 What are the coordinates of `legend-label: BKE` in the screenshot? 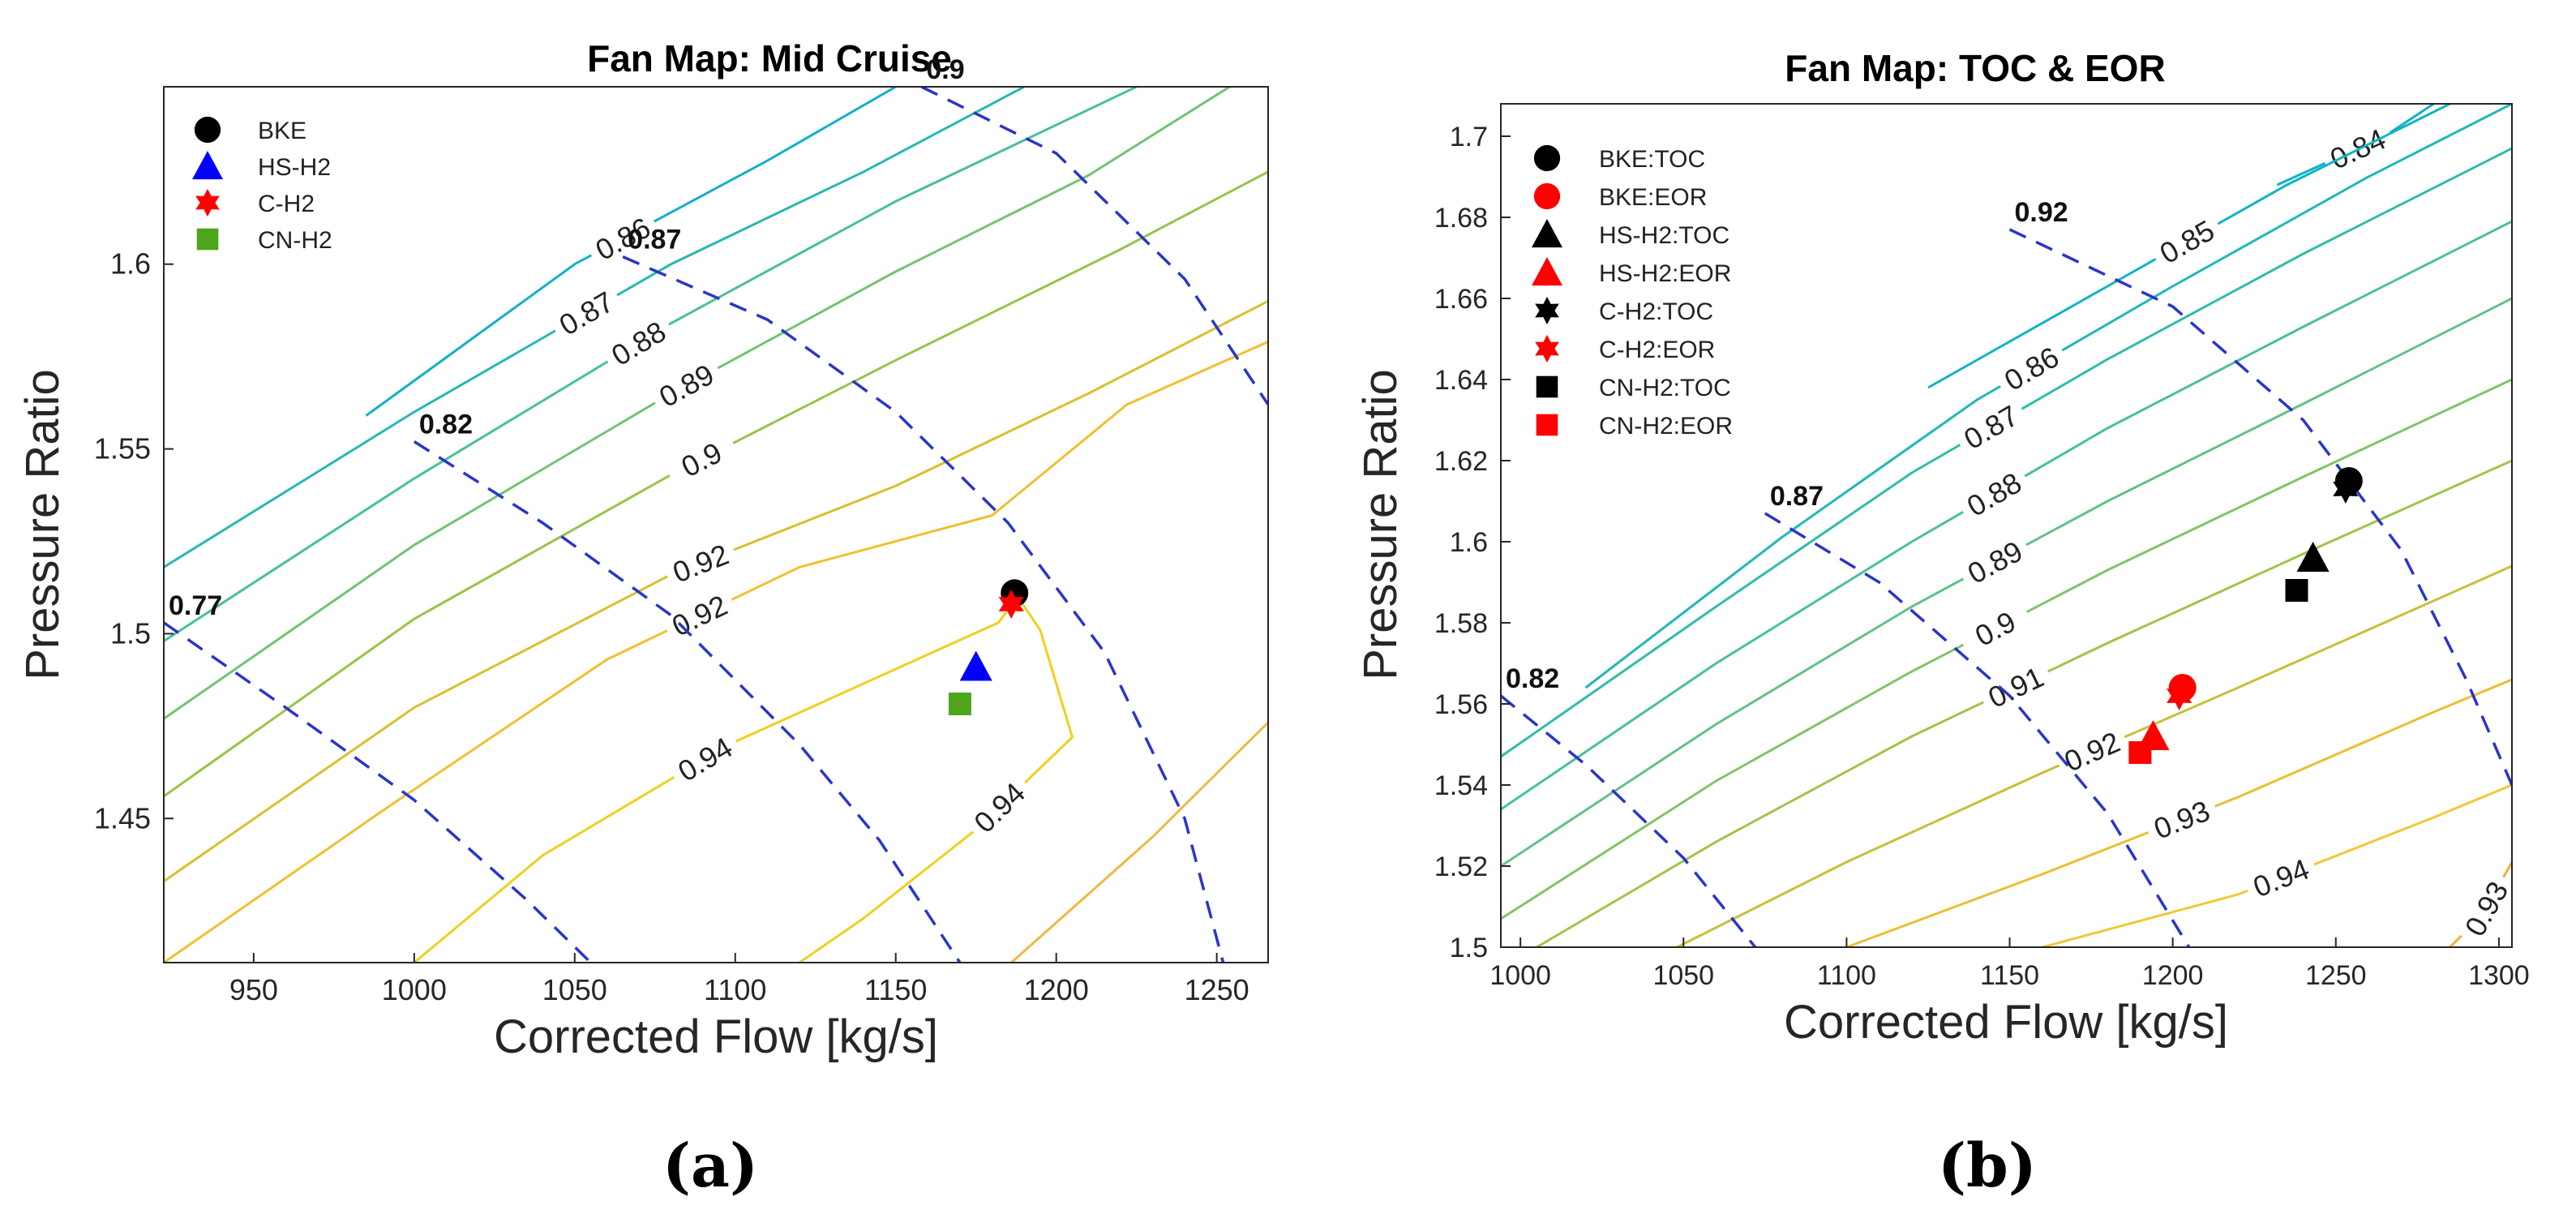 It's located at (282, 131).